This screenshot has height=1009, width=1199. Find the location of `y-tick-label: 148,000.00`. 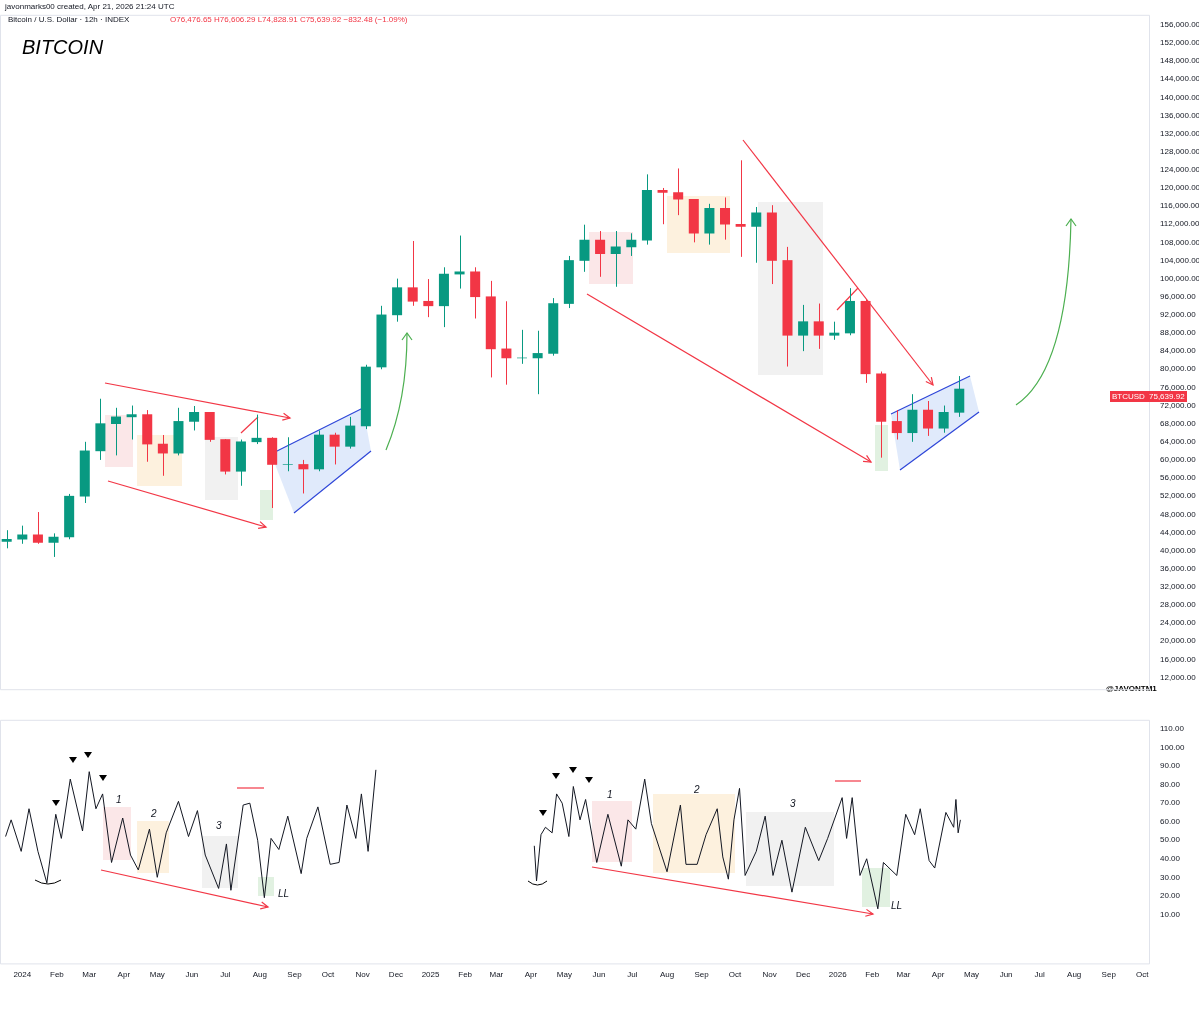

y-tick-label: 148,000.00 is located at coordinates (1179, 61).